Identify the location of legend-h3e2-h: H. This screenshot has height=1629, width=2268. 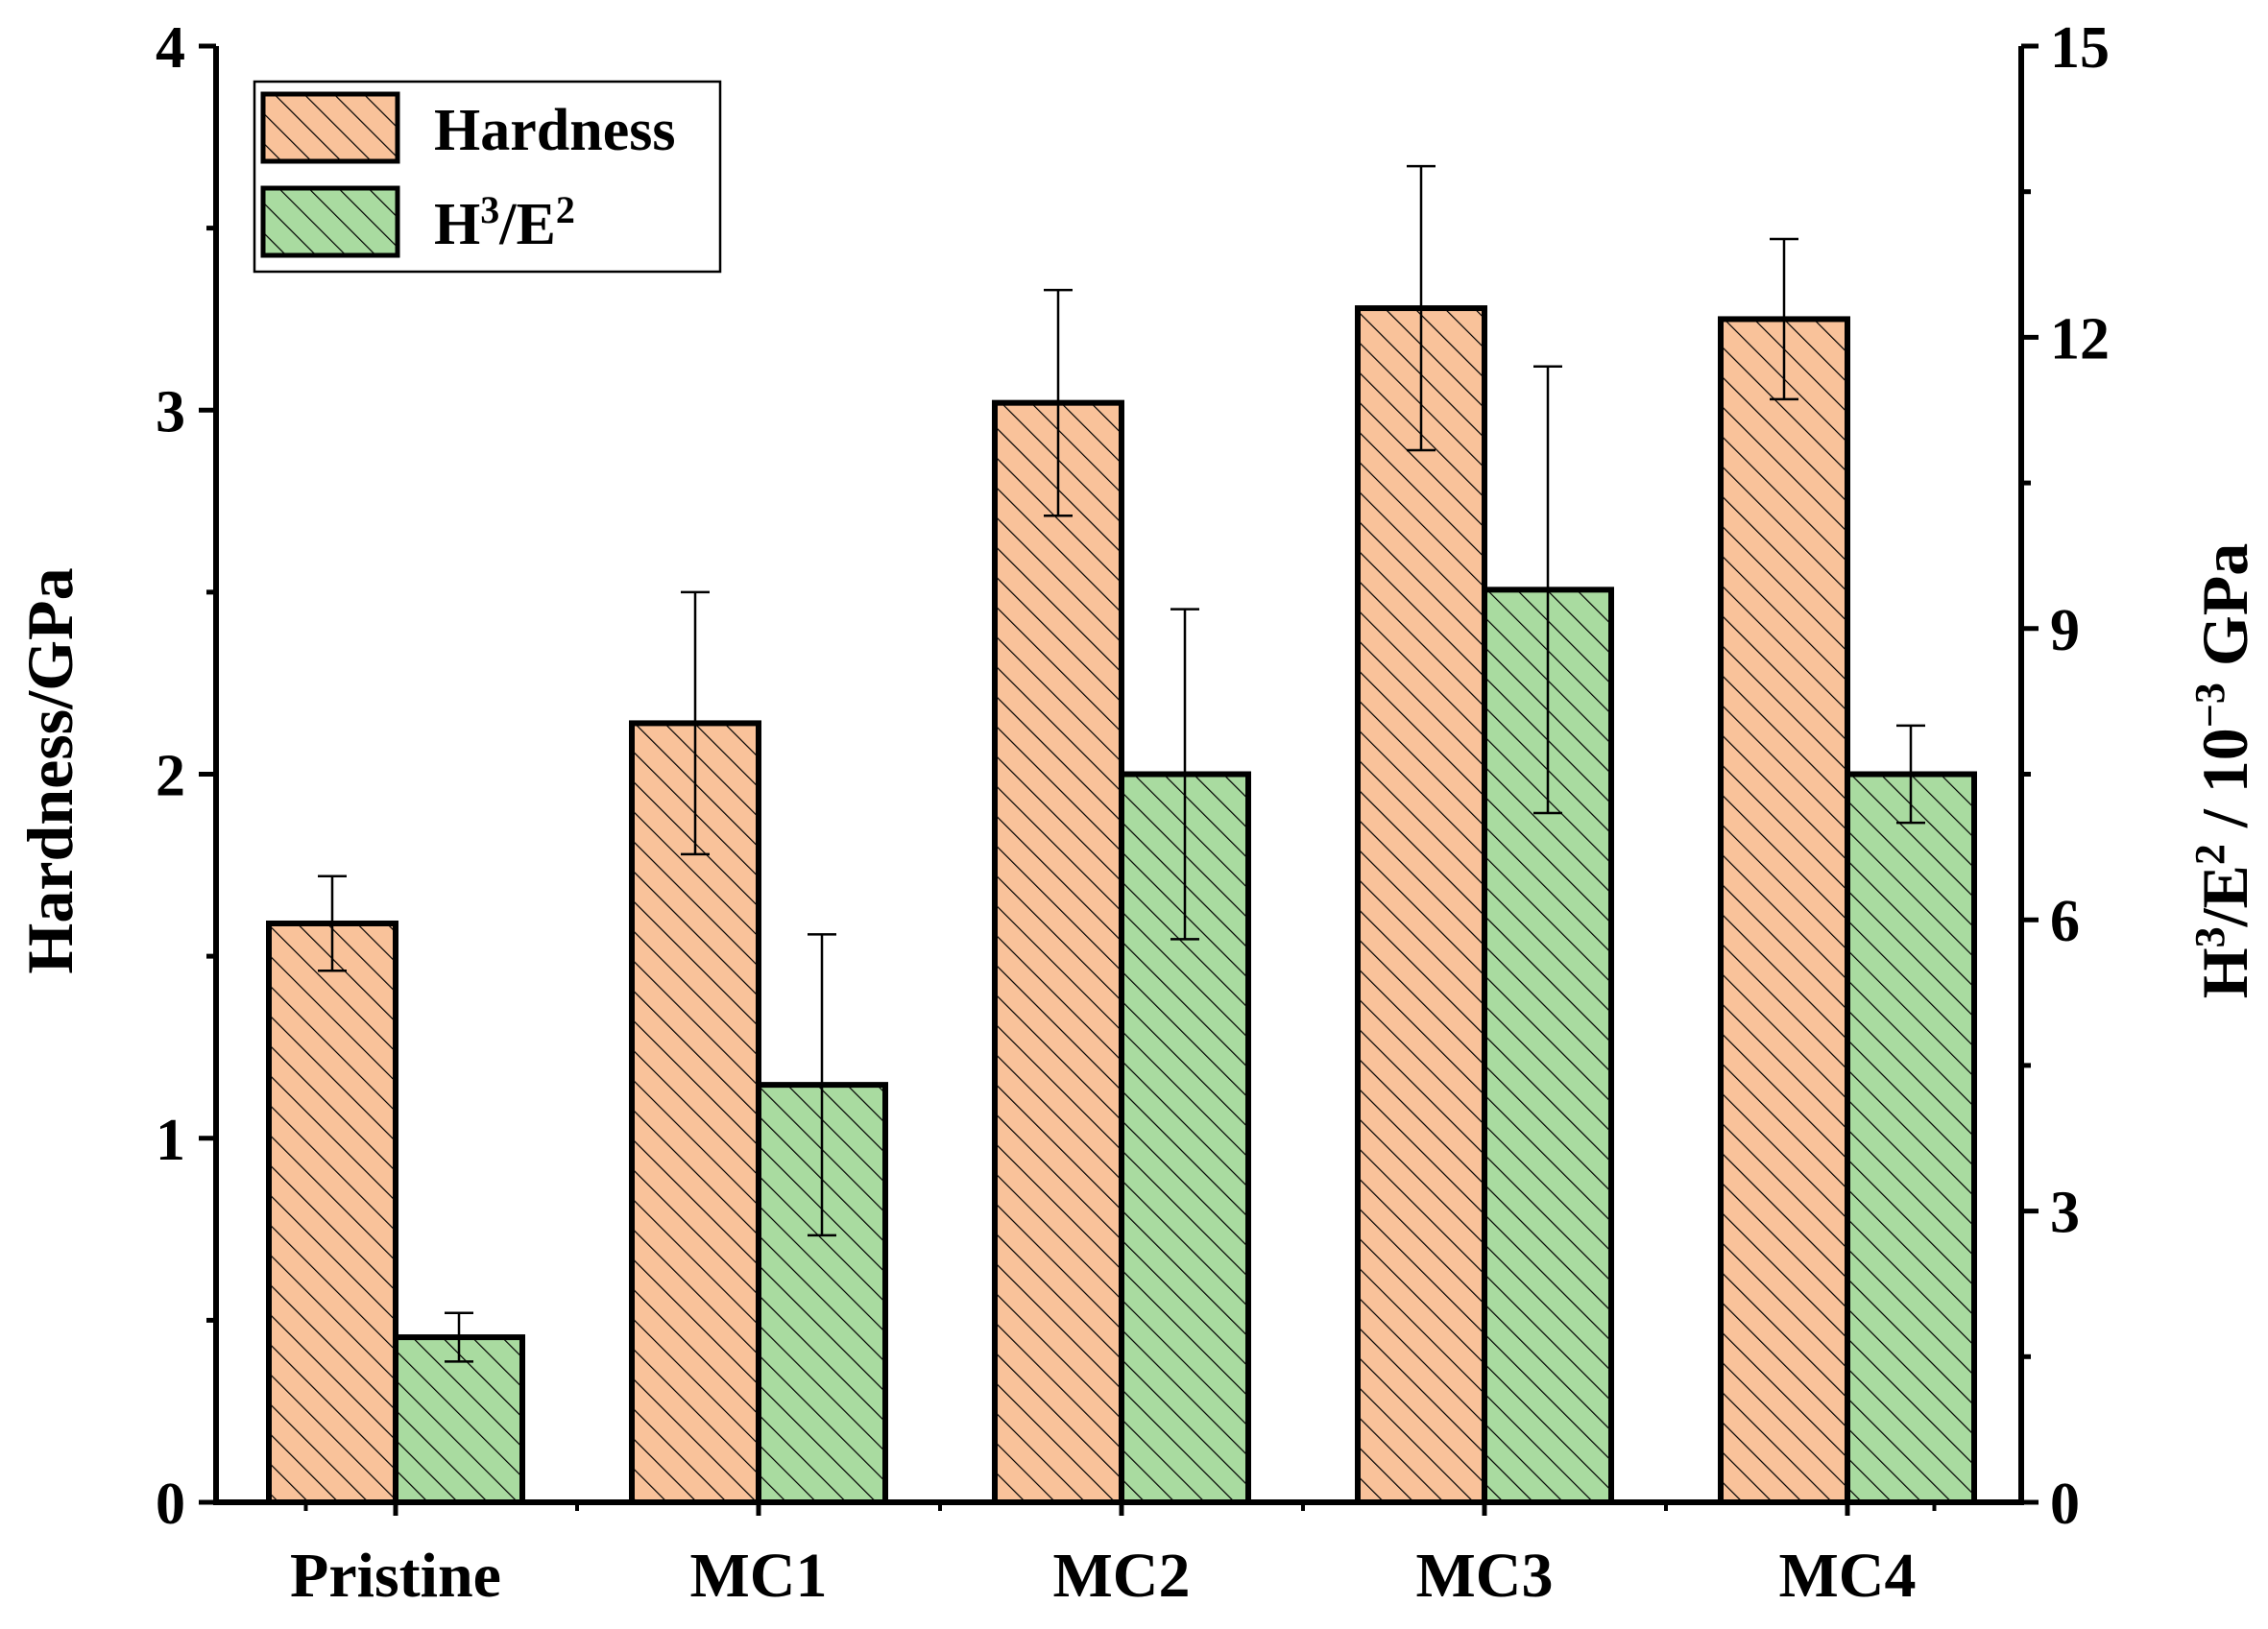
(457, 224).